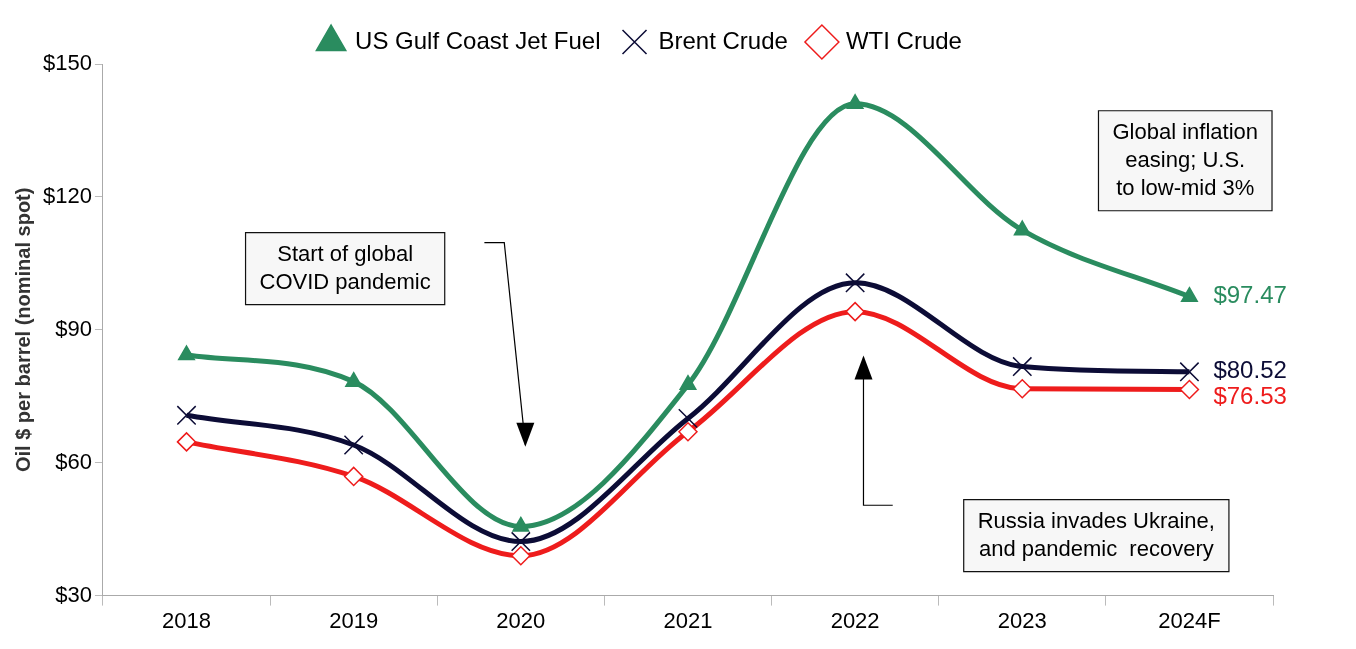 Image resolution: width=1356 pixels, height=649 pixels. What do you see at coordinates (22, 330) in the screenshot?
I see `y-axis-title: Oil $ per barrel (nominal spot)` at bounding box center [22, 330].